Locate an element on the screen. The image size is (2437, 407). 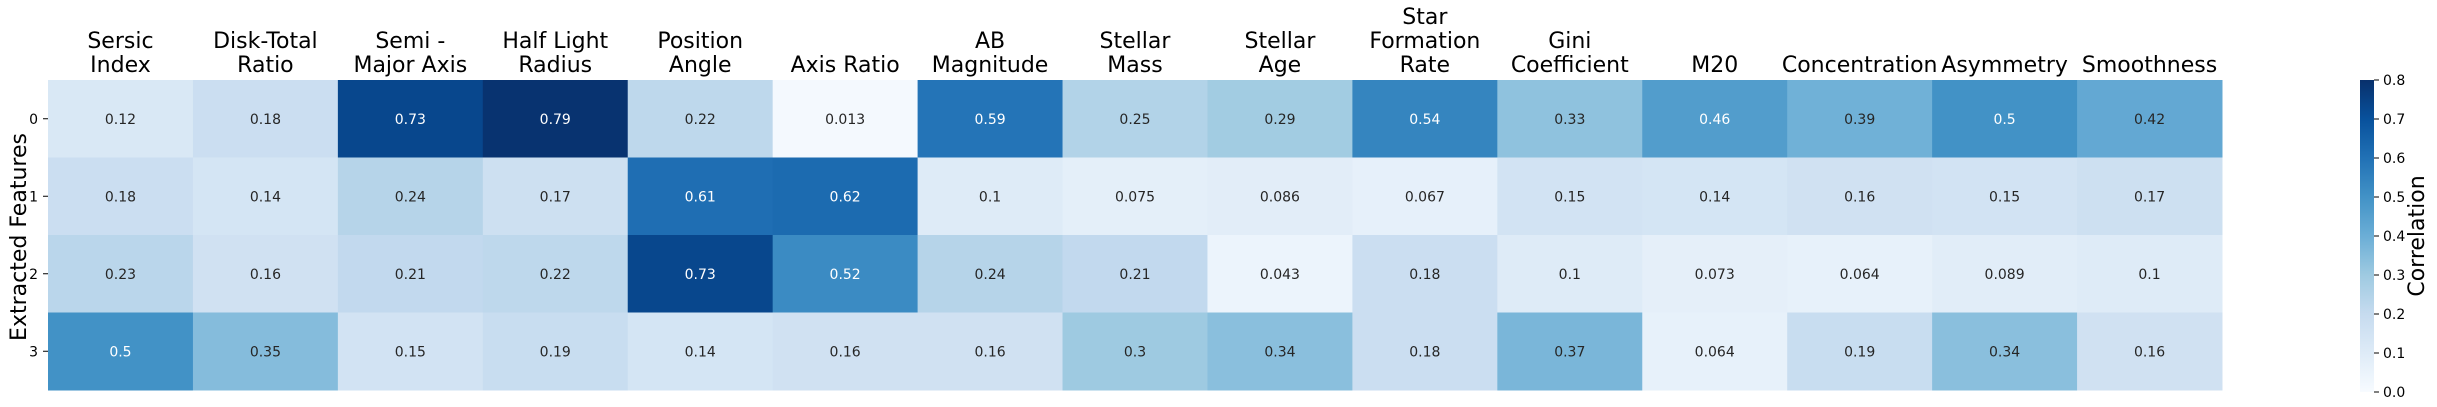
cell-value-label: 0.59 is located at coordinates (989, 120).